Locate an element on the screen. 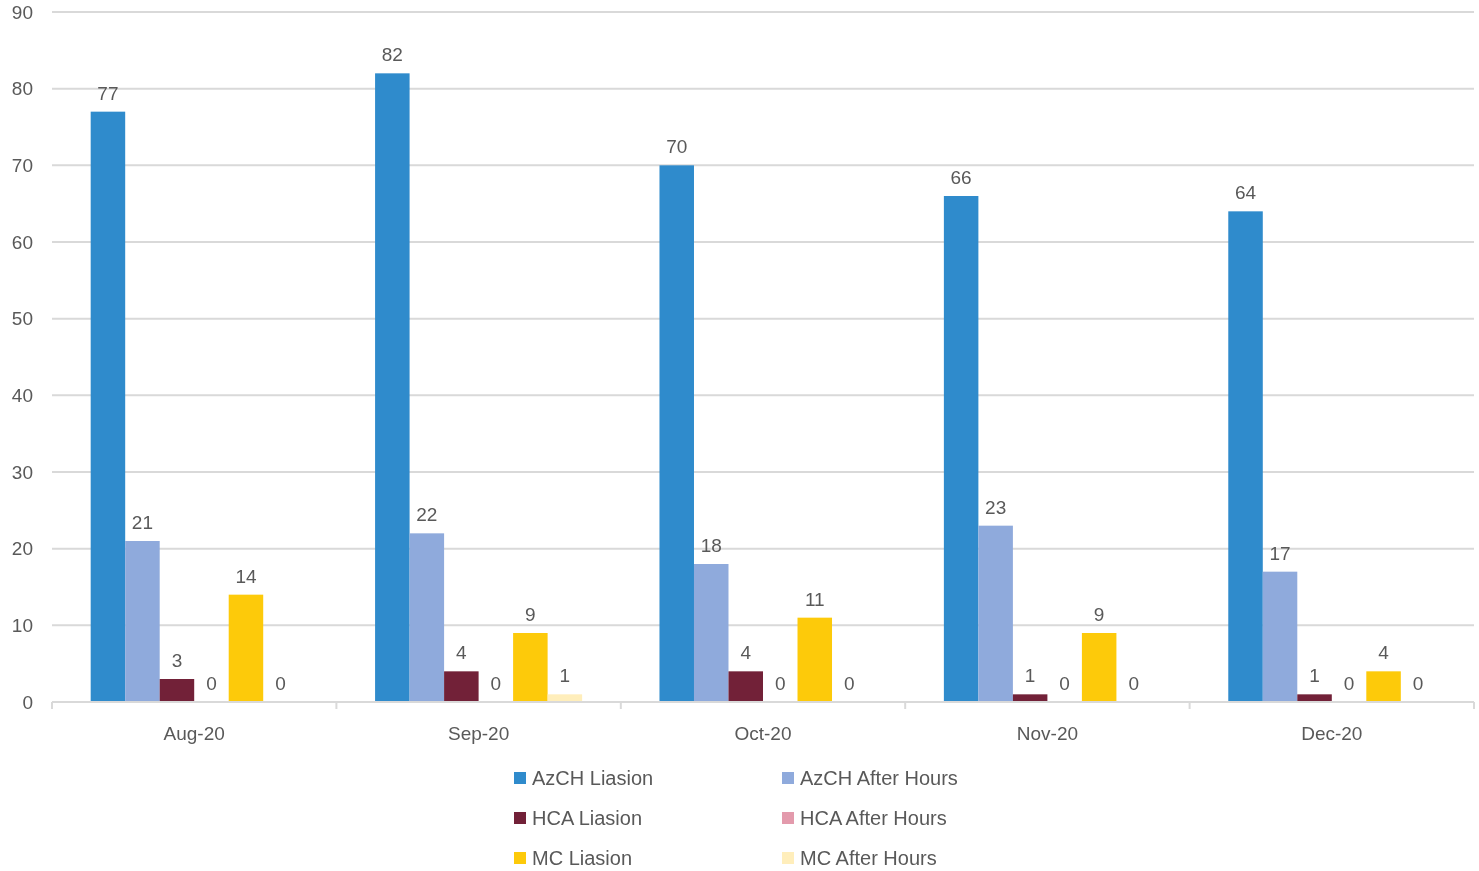  x-tick-label: Oct-20 is located at coordinates (763, 733).